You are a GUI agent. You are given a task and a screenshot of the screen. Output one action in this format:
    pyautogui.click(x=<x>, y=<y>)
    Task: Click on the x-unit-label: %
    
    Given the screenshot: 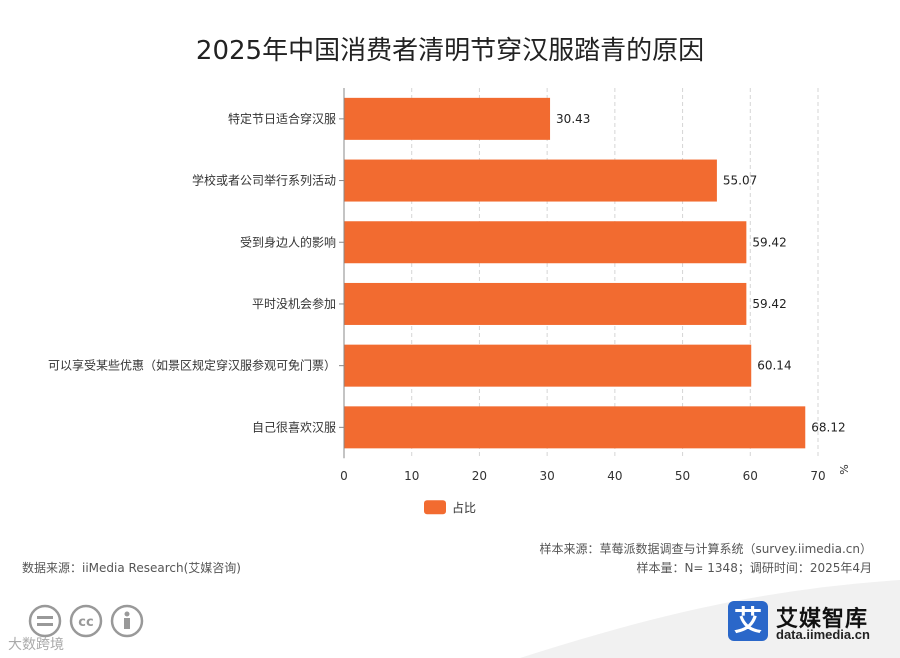 What is the action you would take?
    pyautogui.click(x=843, y=469)
    